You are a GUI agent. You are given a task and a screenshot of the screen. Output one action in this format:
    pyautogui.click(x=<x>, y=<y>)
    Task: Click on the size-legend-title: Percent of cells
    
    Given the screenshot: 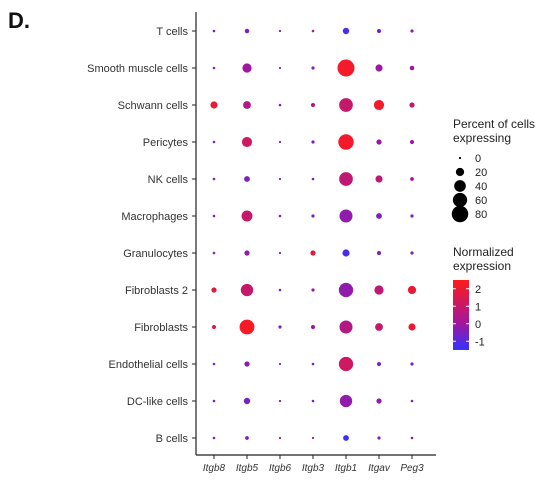 What is the action you would take?
    pyautogui.click(x=494, y=124)
    